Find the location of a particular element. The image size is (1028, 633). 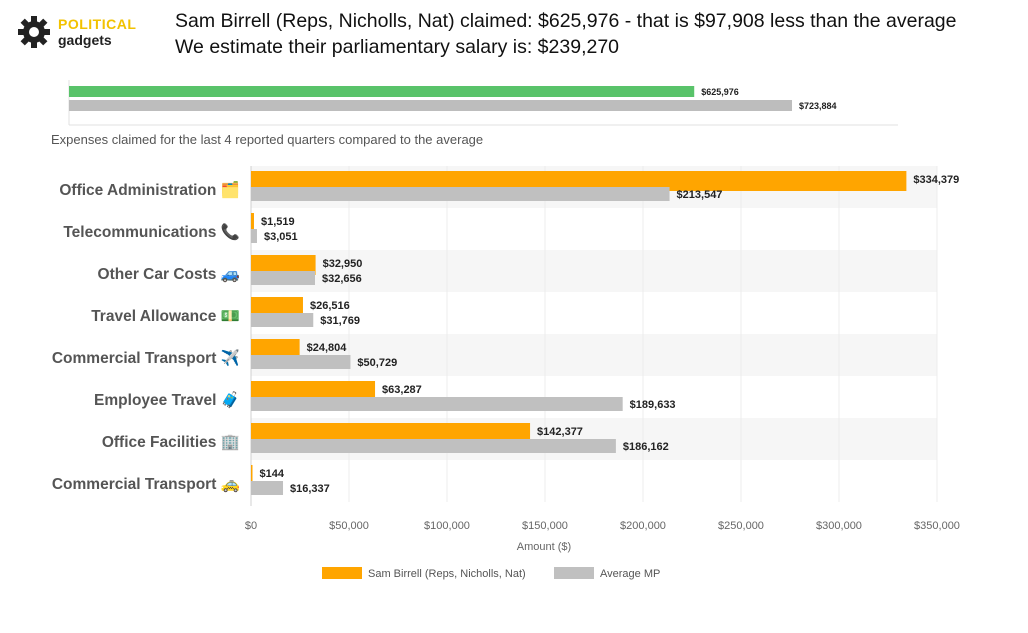

x-tick-label: $250,000 is located at coordinates (741, 526).